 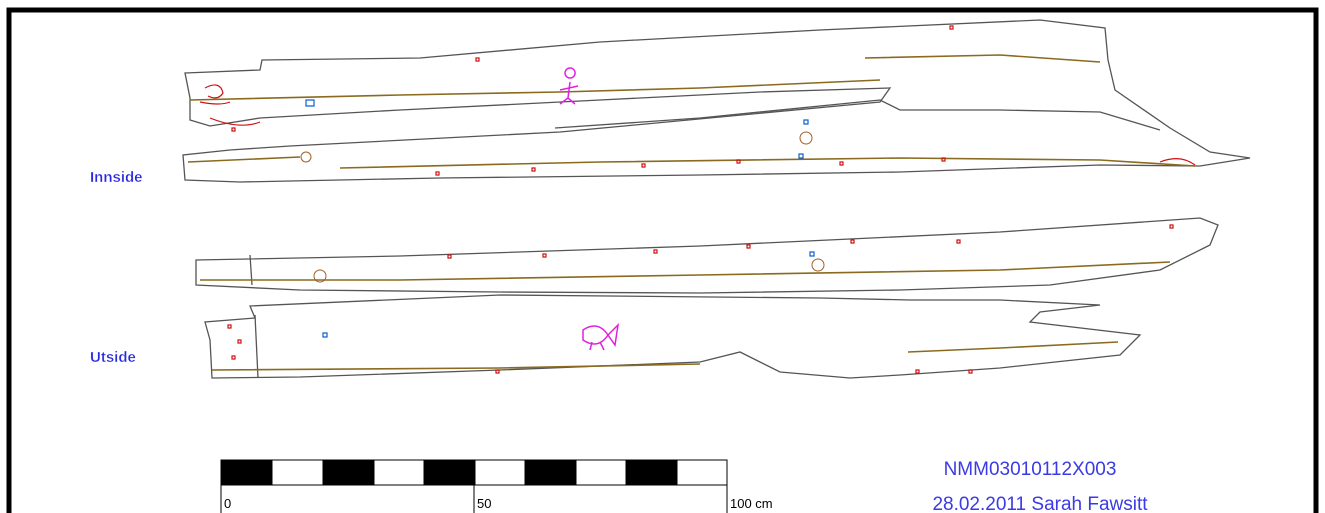 What do you see at coordinates (484, 503) in the screenshot?
I see `scale-label: 50` at bounding box center [484, 503].